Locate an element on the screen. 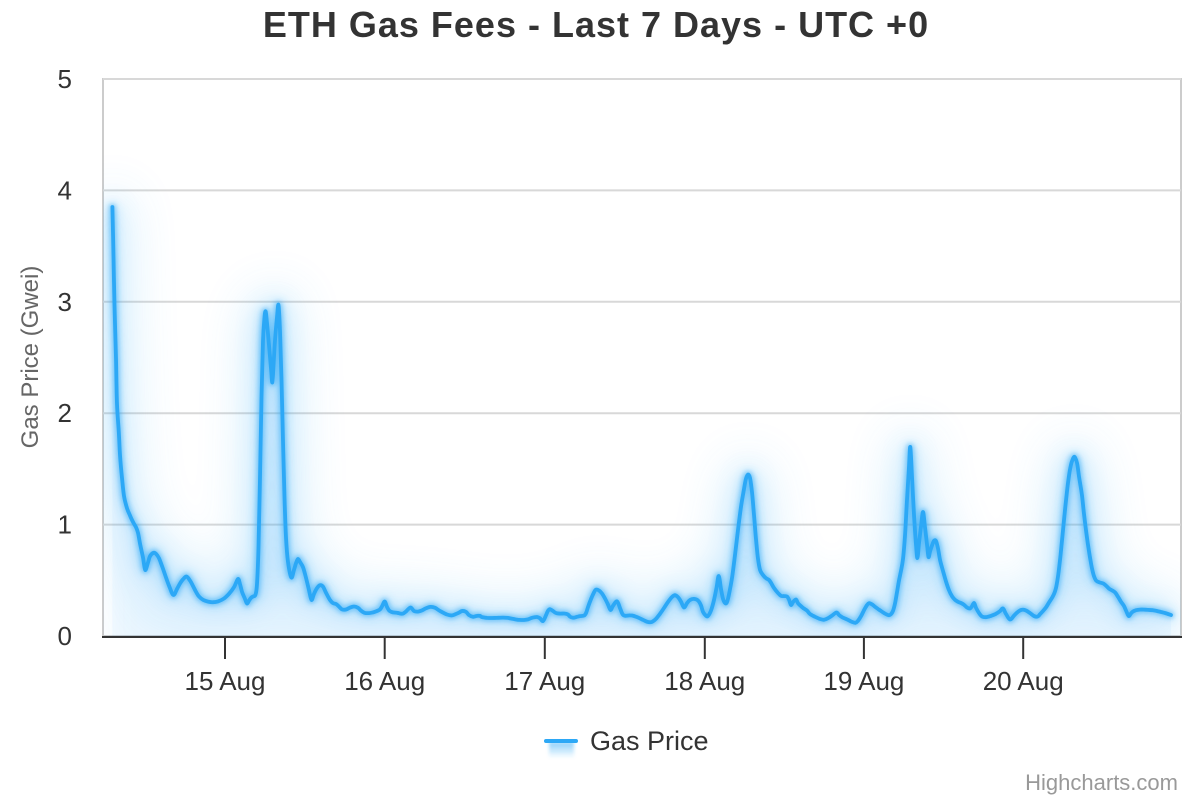 The width and height of the screenshot is (1200, 805). svg-text: 3 is located at coordinates (65, 302).